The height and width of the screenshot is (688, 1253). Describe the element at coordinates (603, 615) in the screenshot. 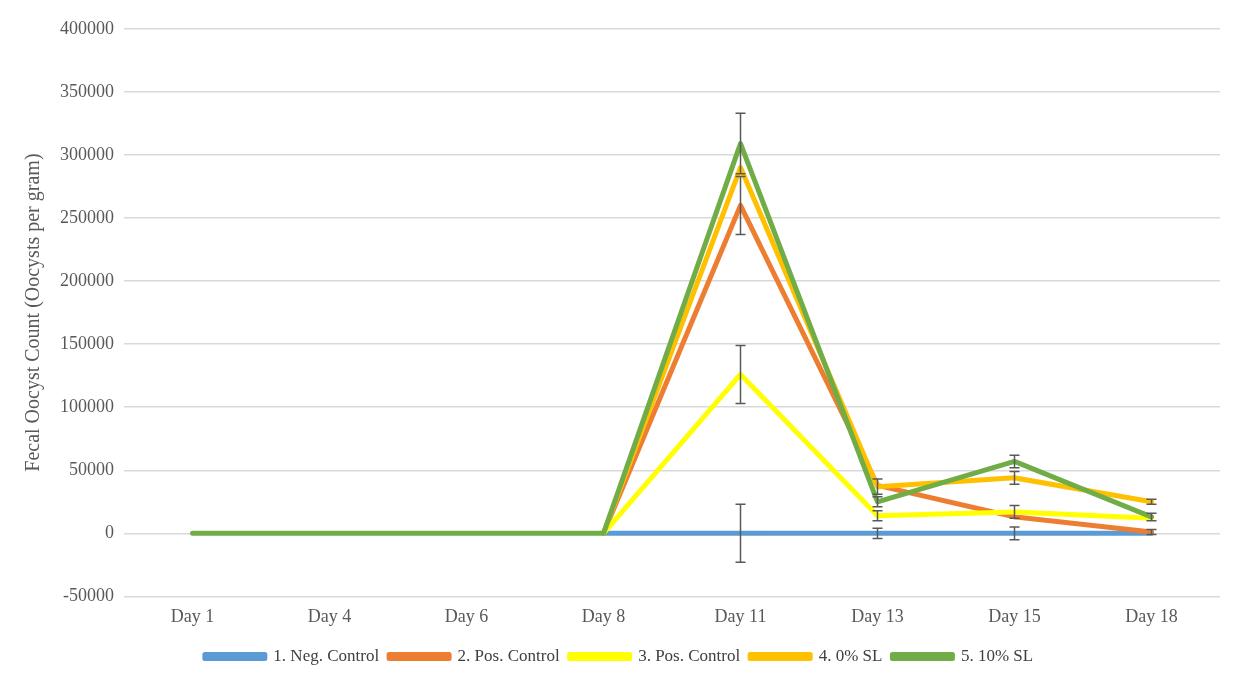

I see `x-tick-label: Day 8` at that location.